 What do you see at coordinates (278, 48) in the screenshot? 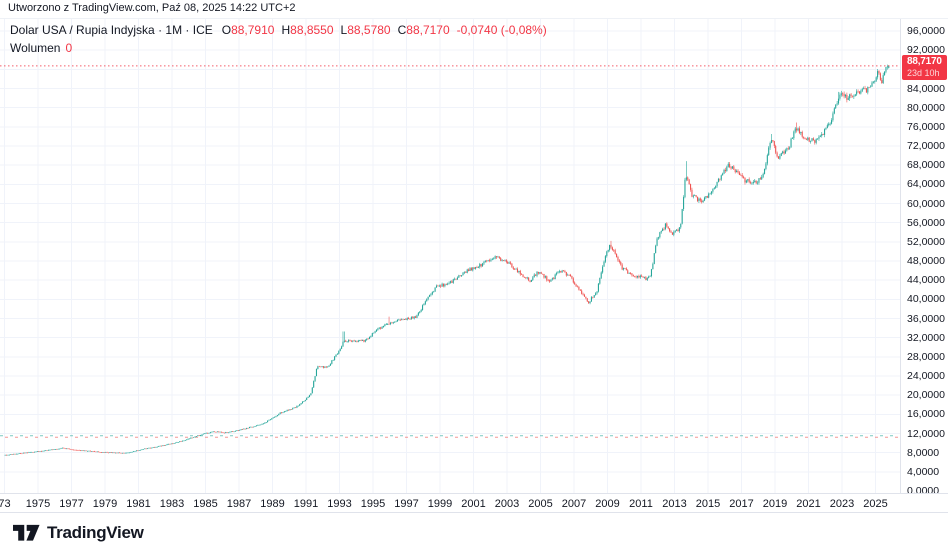
I see `legend-row-volume: Wolumen 0` at bounding box center [278, 48].